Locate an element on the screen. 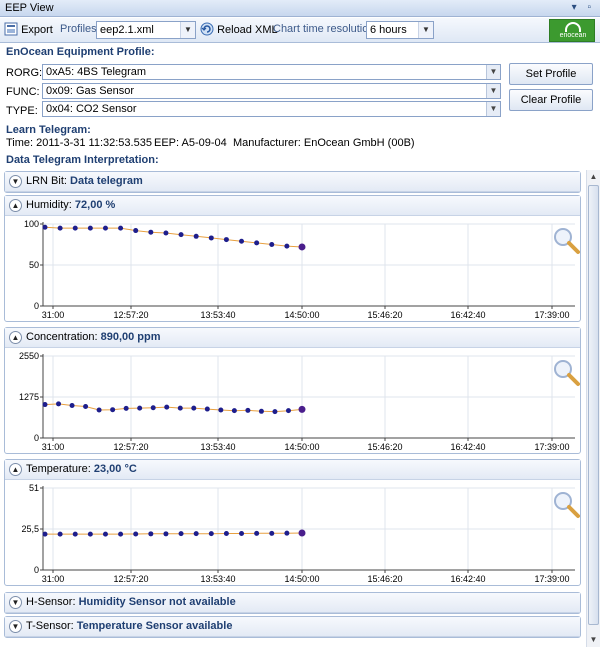  learn-eep: EEP: A5-09-04 is located at coordinates (190, 143).